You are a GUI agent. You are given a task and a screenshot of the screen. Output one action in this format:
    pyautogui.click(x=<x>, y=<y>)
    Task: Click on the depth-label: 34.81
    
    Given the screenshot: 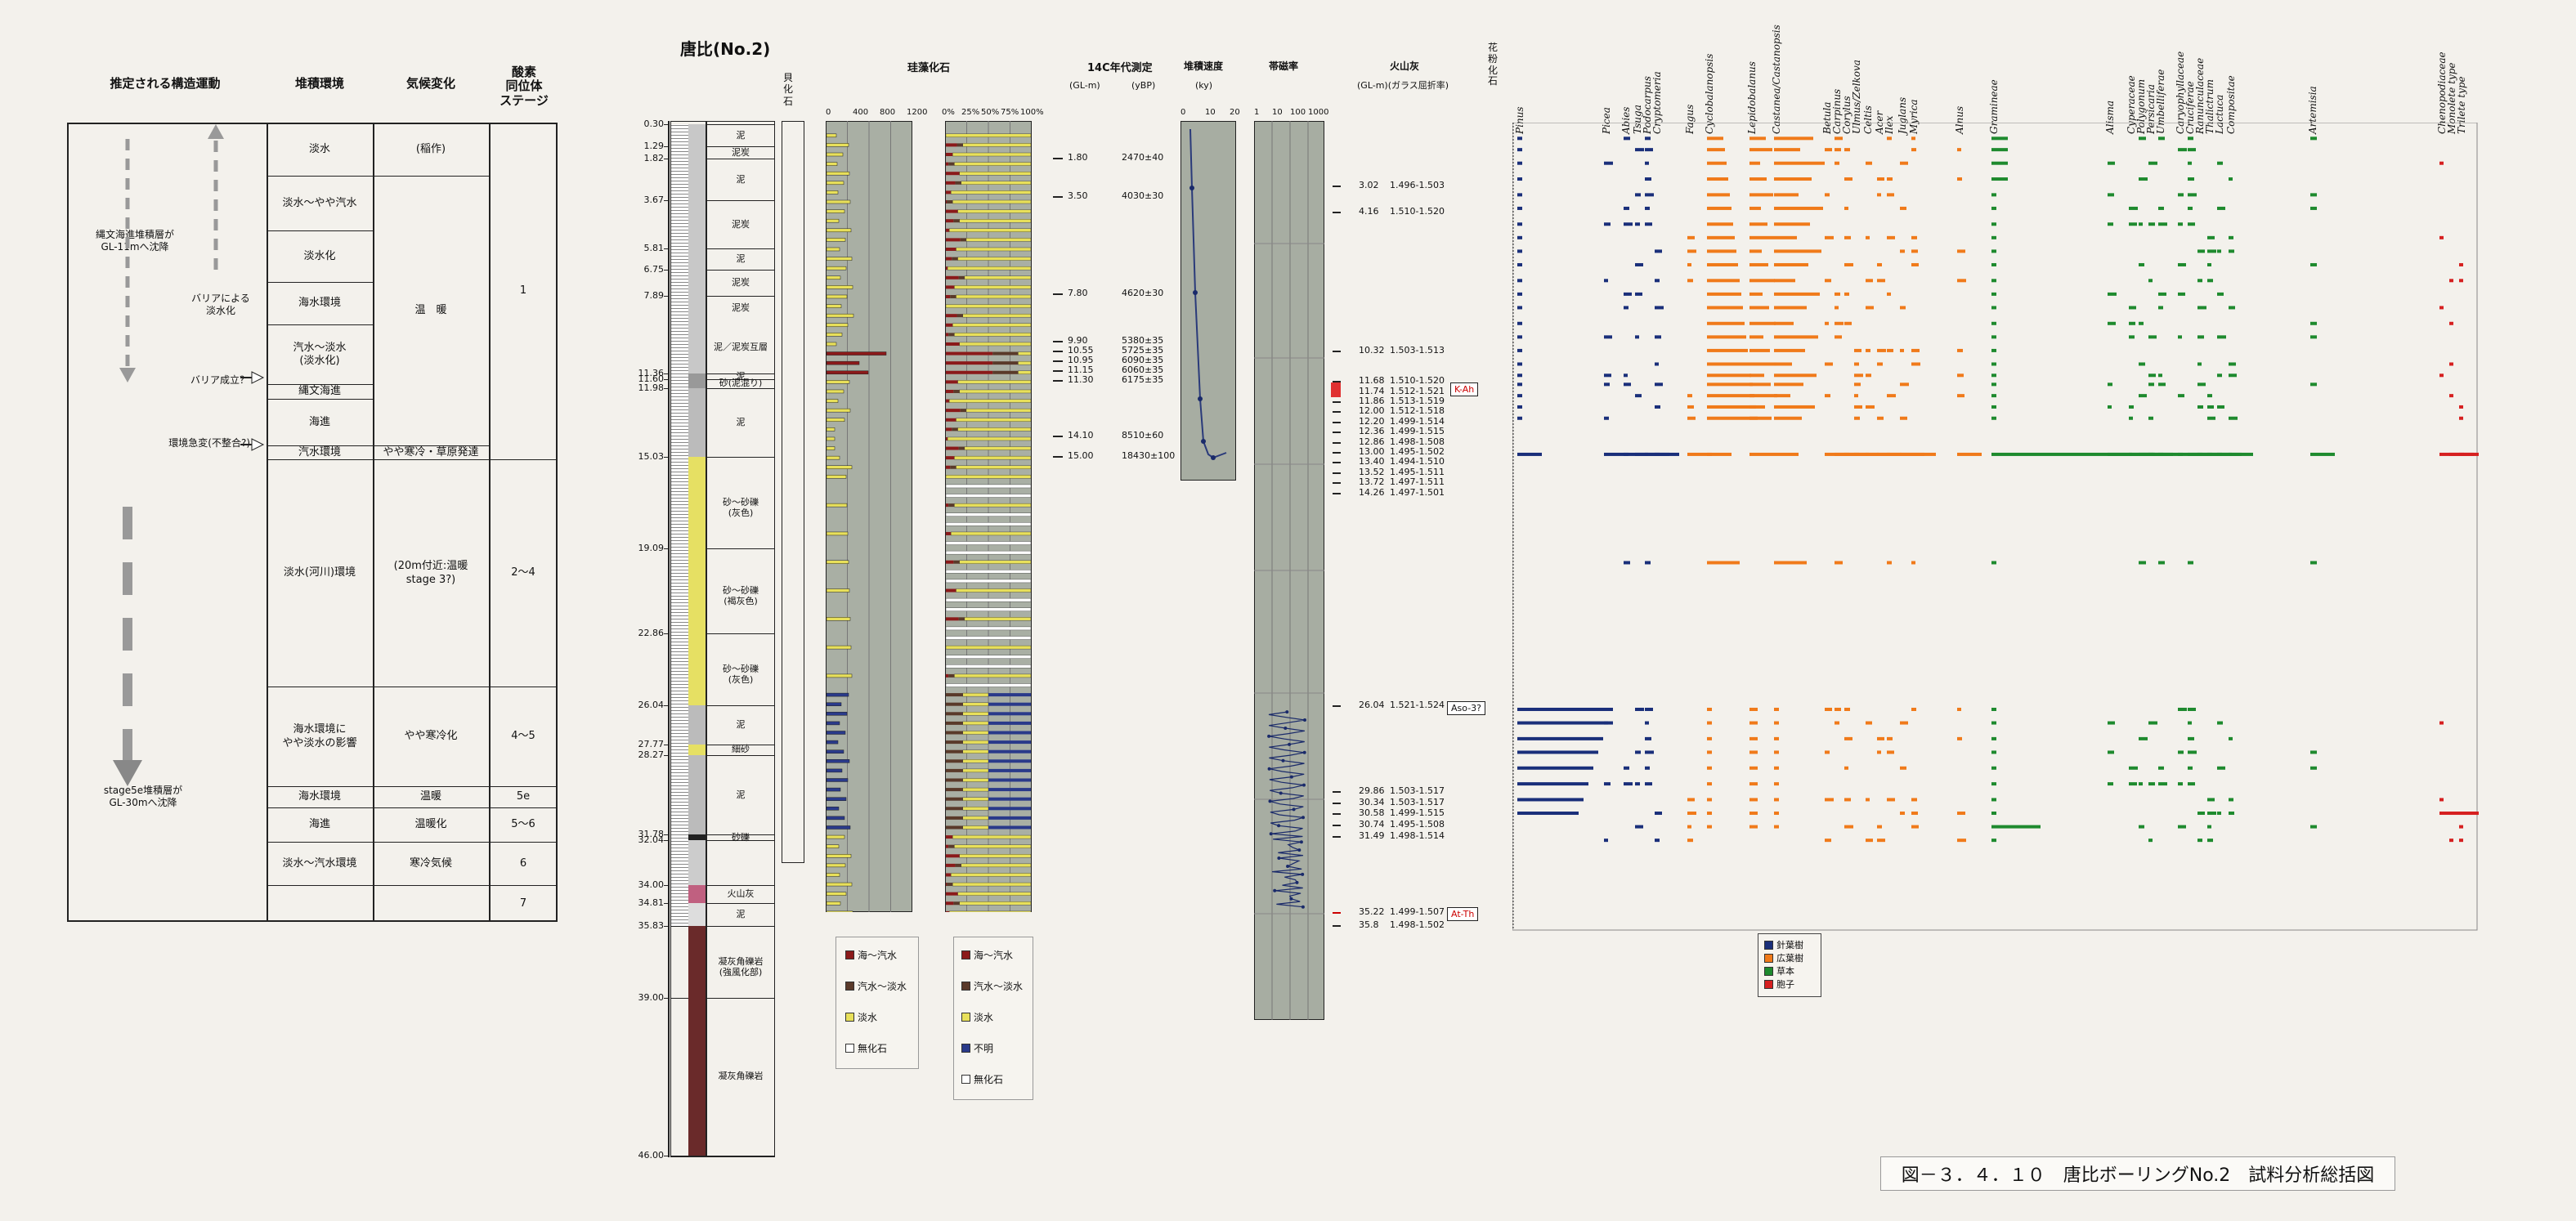 What is the action you would take?
    pyautogui.click(x=652, y=902)
    